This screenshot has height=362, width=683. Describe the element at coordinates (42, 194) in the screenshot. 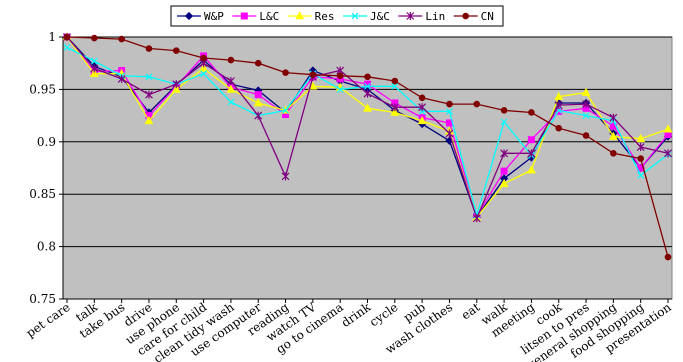

I see `y-tick-label: 0.85` at that location.